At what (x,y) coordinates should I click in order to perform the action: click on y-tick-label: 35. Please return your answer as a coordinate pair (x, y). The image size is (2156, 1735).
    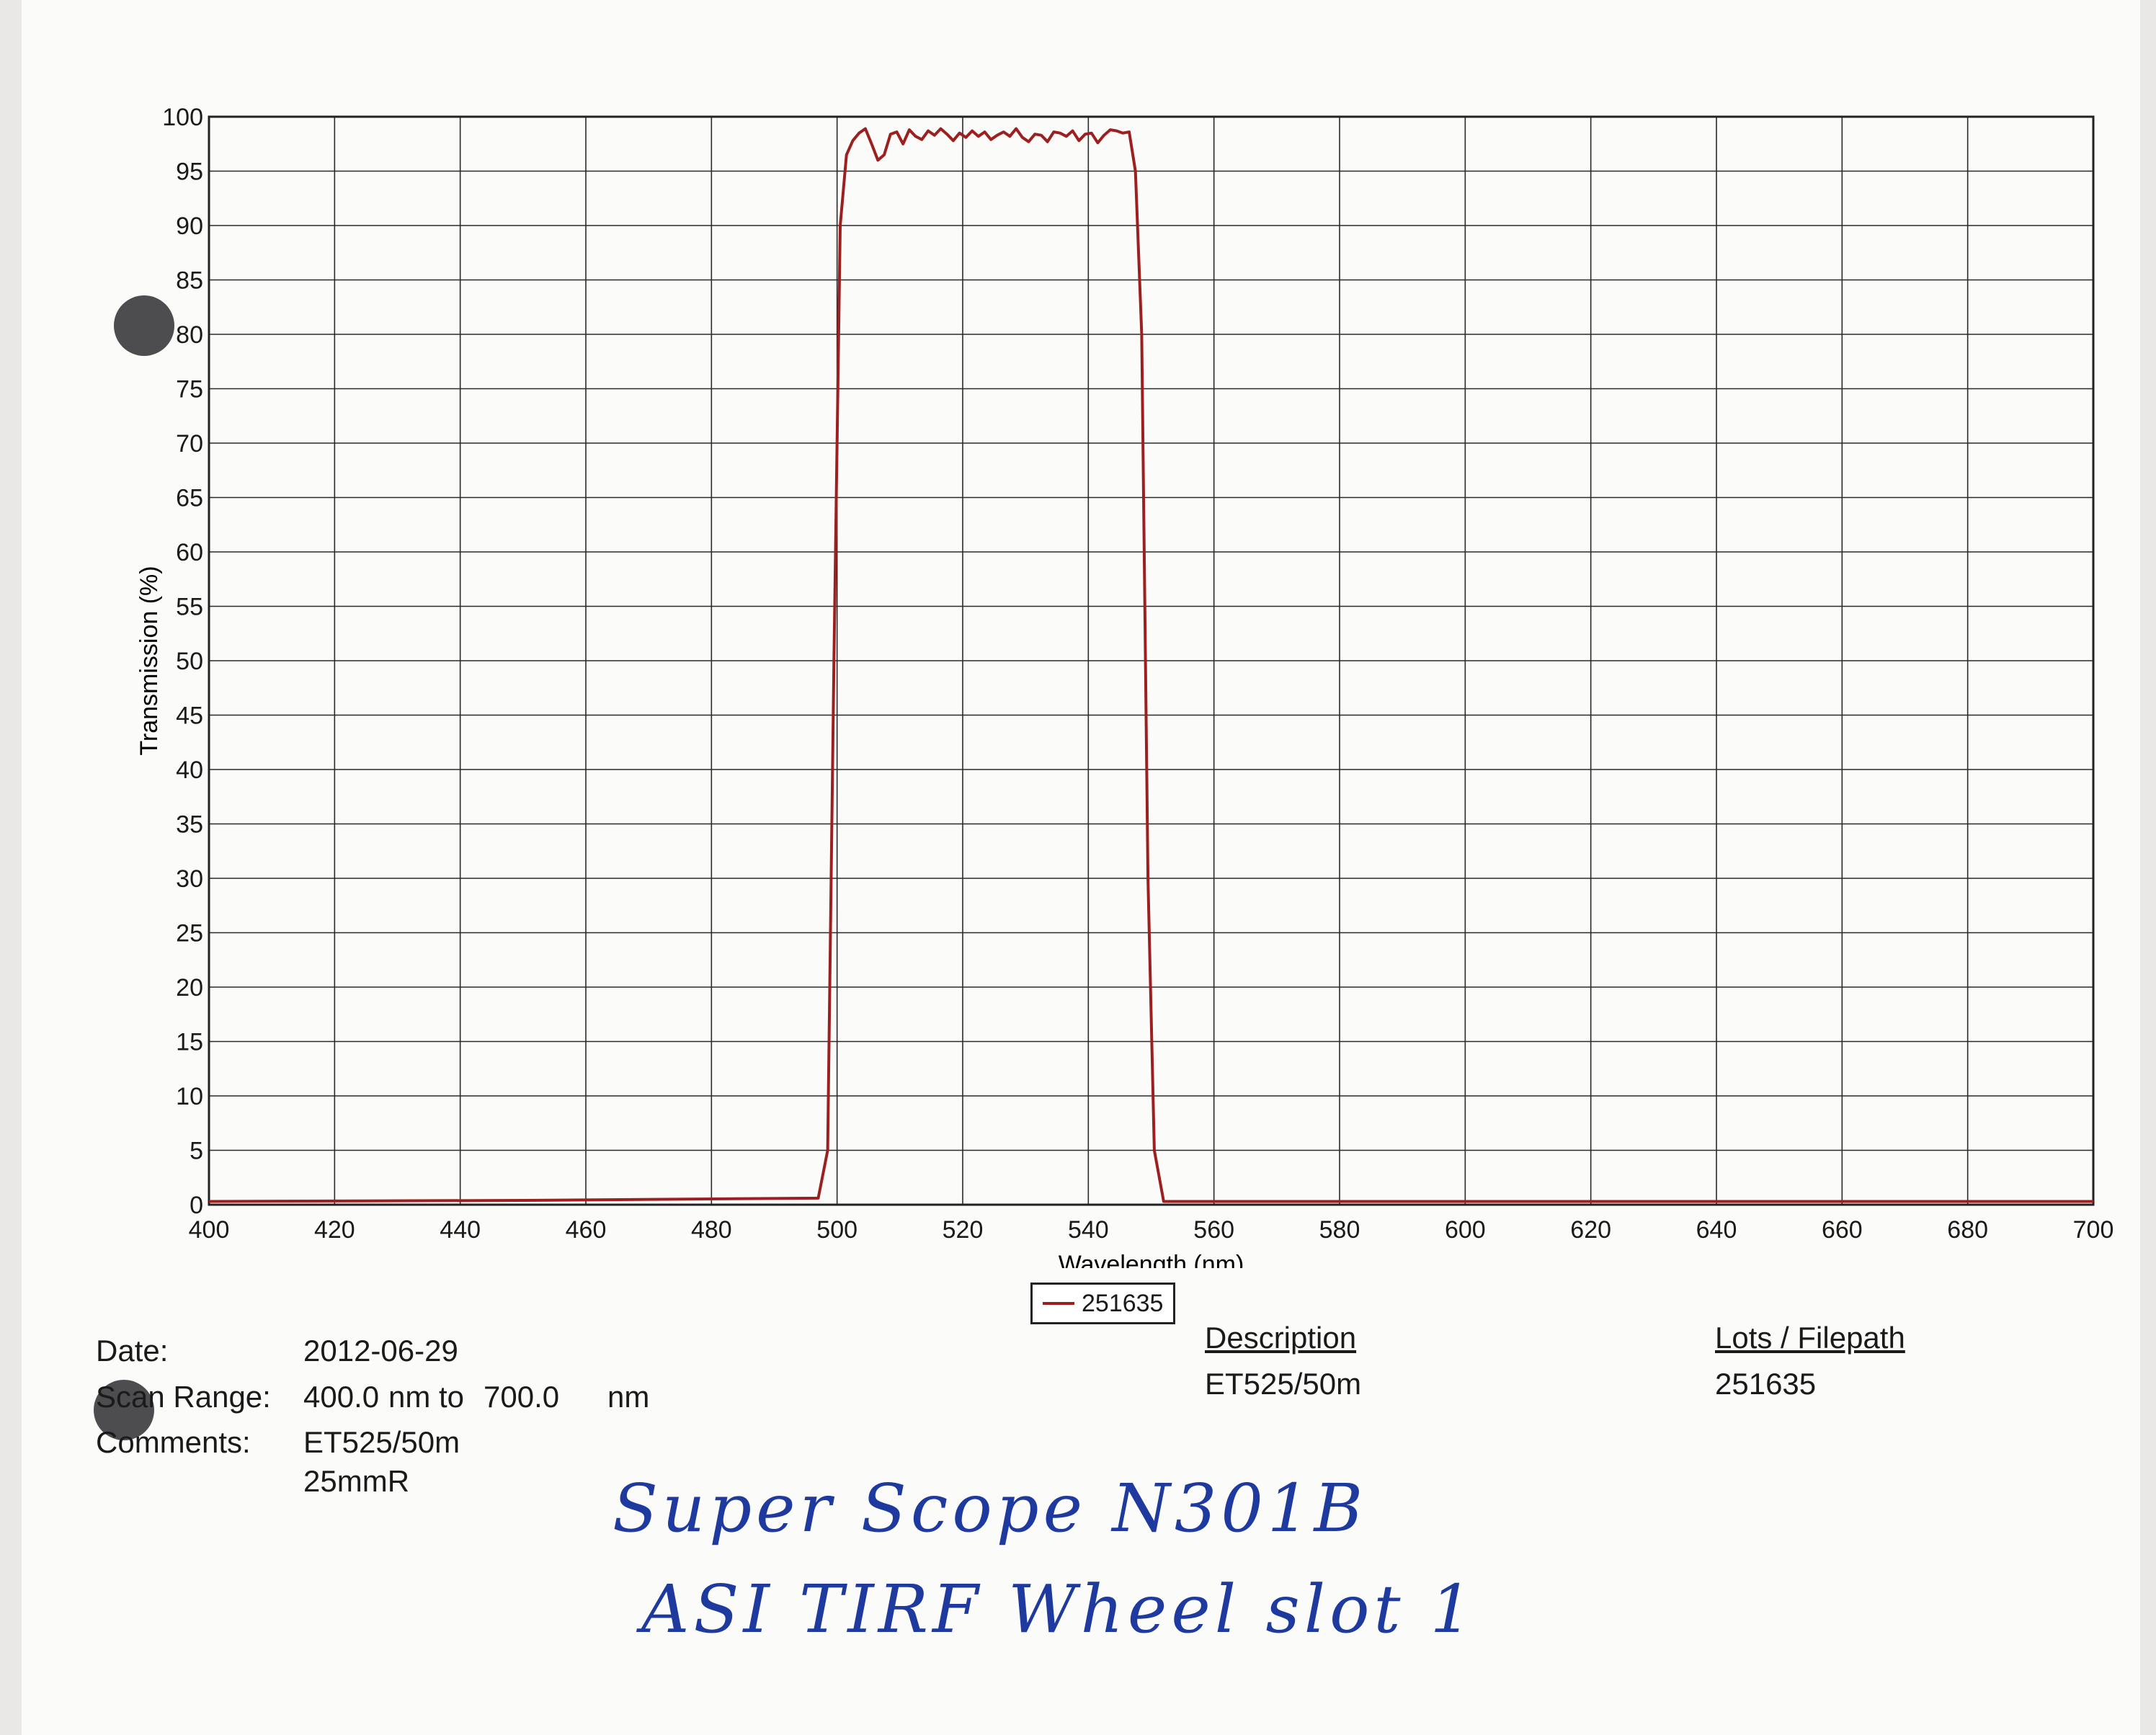
    Looking at the image, I should click on (189, 825).